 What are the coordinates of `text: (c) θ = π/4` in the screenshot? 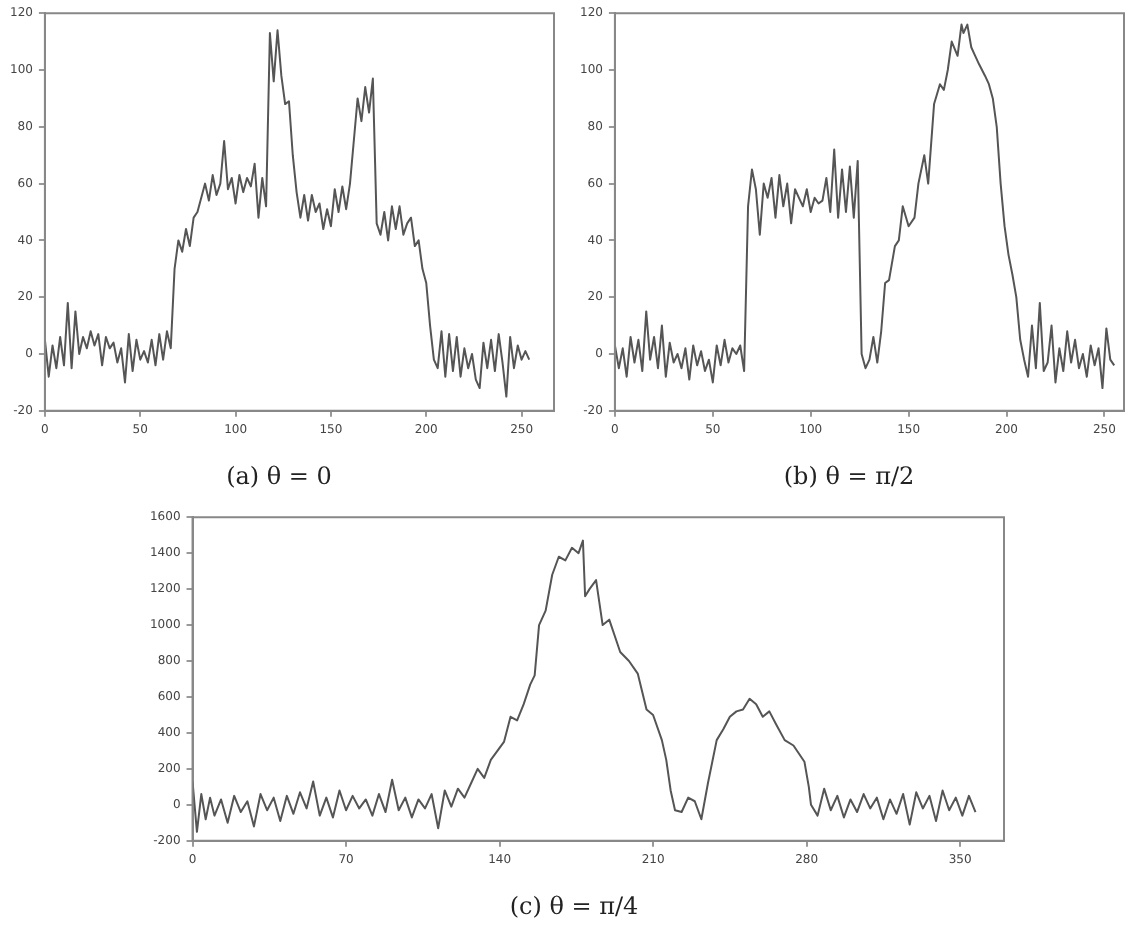 It's located at (574, 905).